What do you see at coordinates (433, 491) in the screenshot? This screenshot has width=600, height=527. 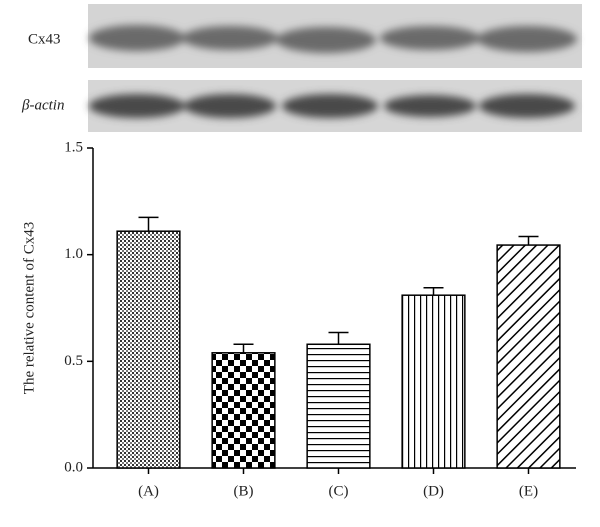 I see `x-tick-label: (D)` at bounding box center [433, 491].